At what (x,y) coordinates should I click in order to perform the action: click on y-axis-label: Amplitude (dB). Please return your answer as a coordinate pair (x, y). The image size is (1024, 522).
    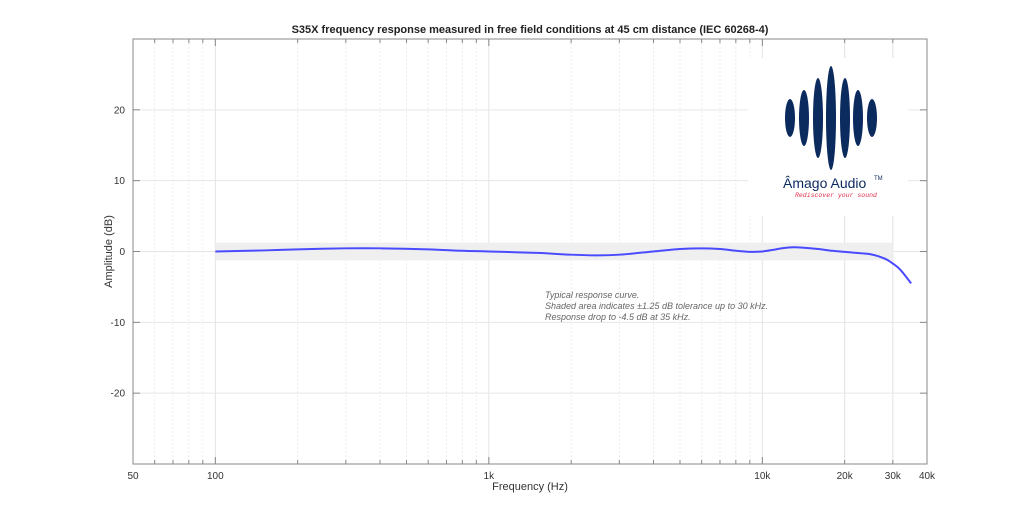
    Looking at the image, I should click on (109, 251).